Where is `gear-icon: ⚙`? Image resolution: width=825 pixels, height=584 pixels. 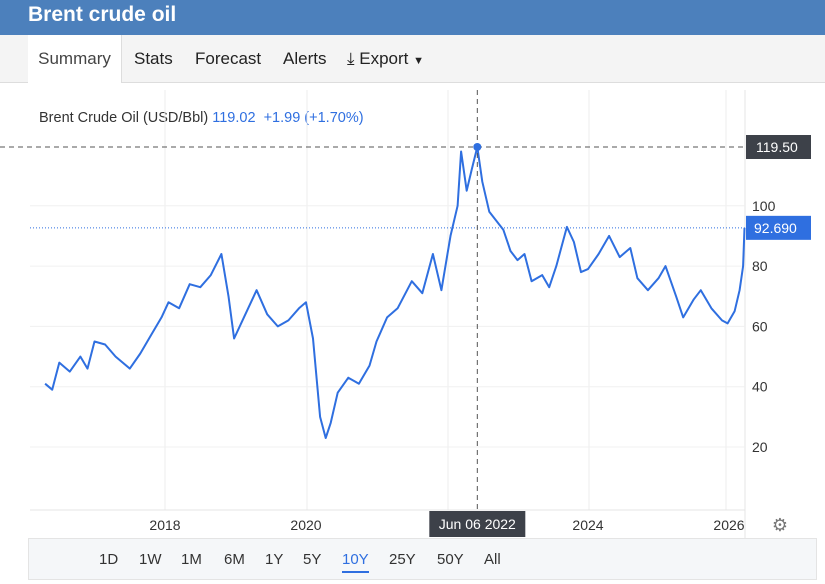
gear-icon: ⚙ is located at coordinates (780, 525).